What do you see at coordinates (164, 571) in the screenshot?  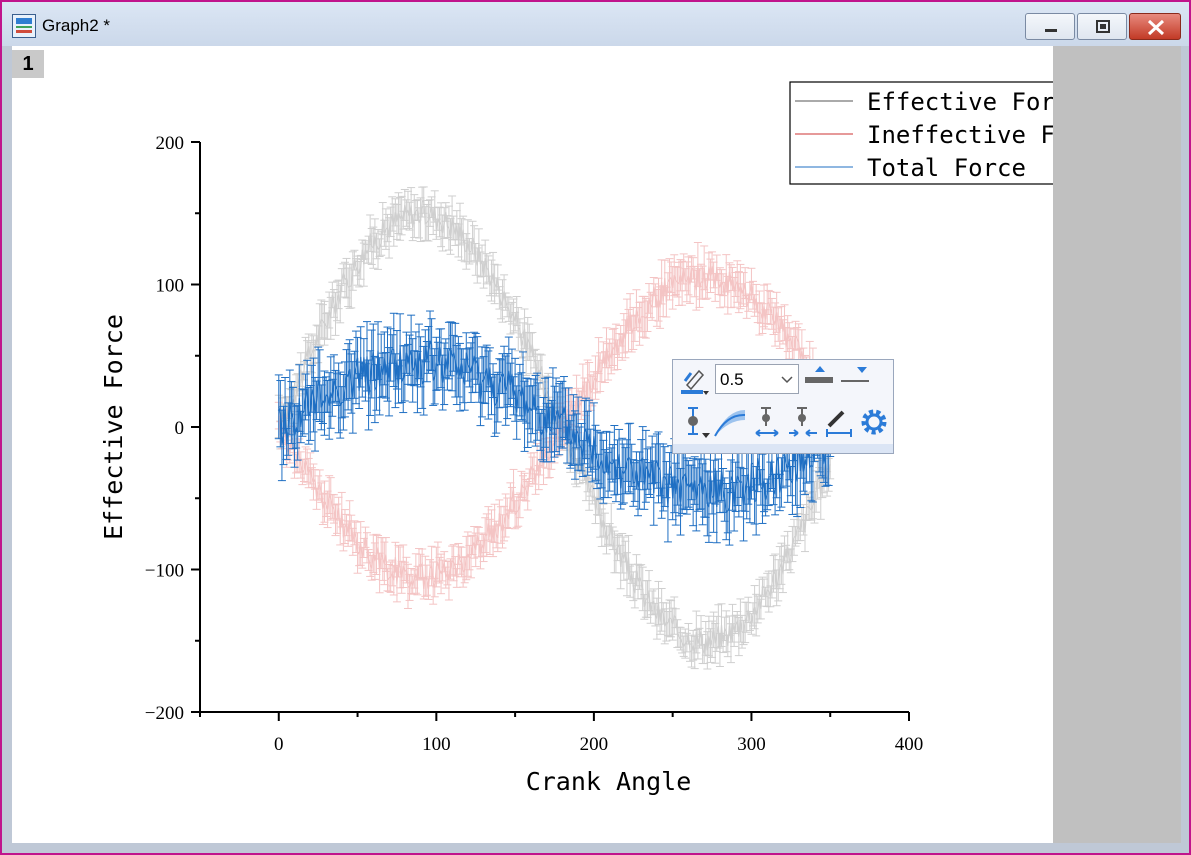 I see `y-tick-label: −100` at bounding box center [164, 571].